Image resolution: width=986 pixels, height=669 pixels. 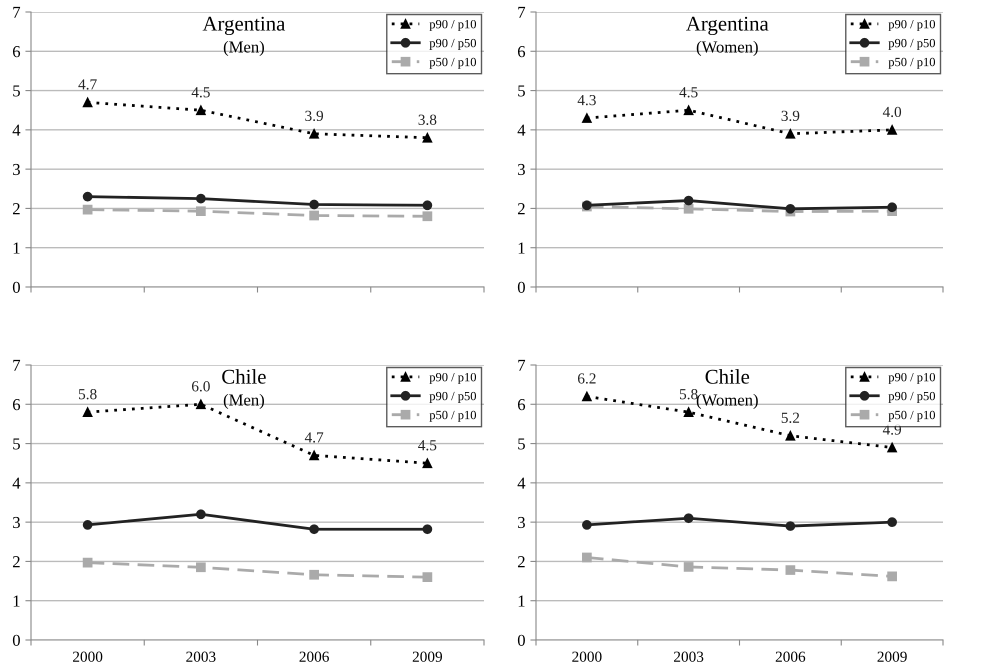 What do you see at coordinates (791, 417) in the screenshot?
I see `data-label: 5.2` at bounding box center [791, 417].